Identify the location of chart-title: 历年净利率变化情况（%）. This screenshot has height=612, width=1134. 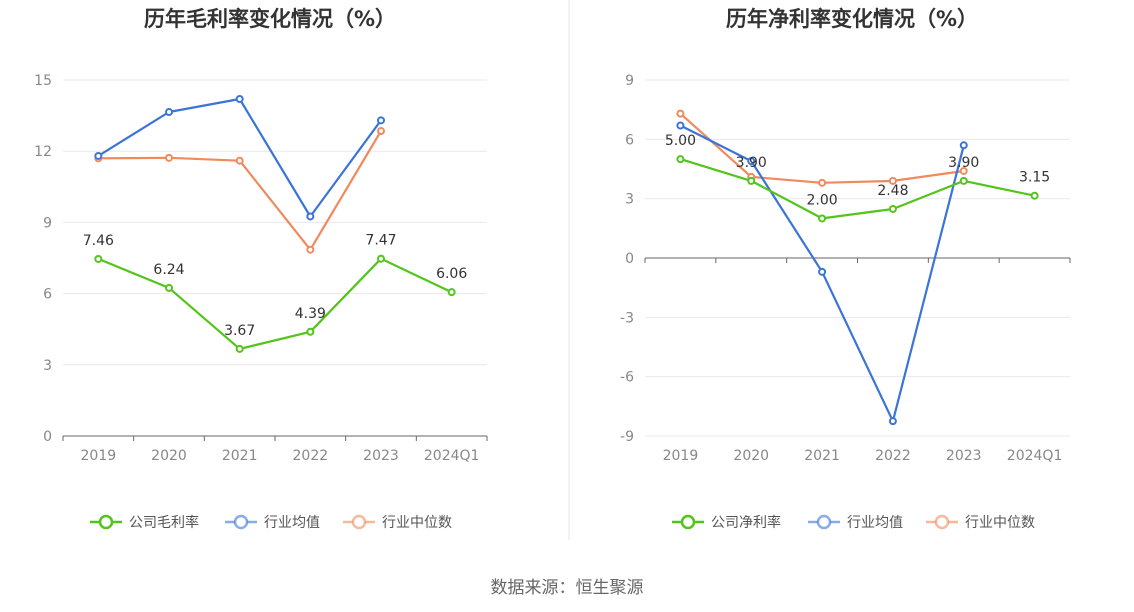
(852, 19).